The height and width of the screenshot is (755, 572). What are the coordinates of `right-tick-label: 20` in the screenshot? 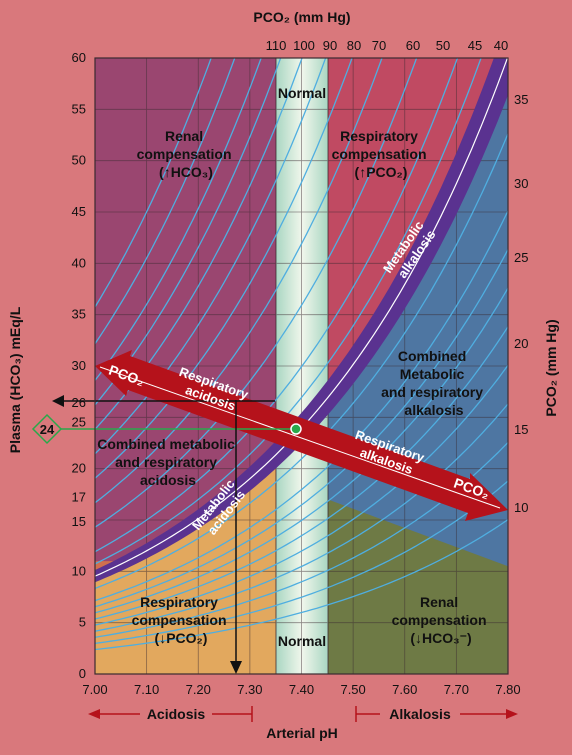 It's located at (521, 343).